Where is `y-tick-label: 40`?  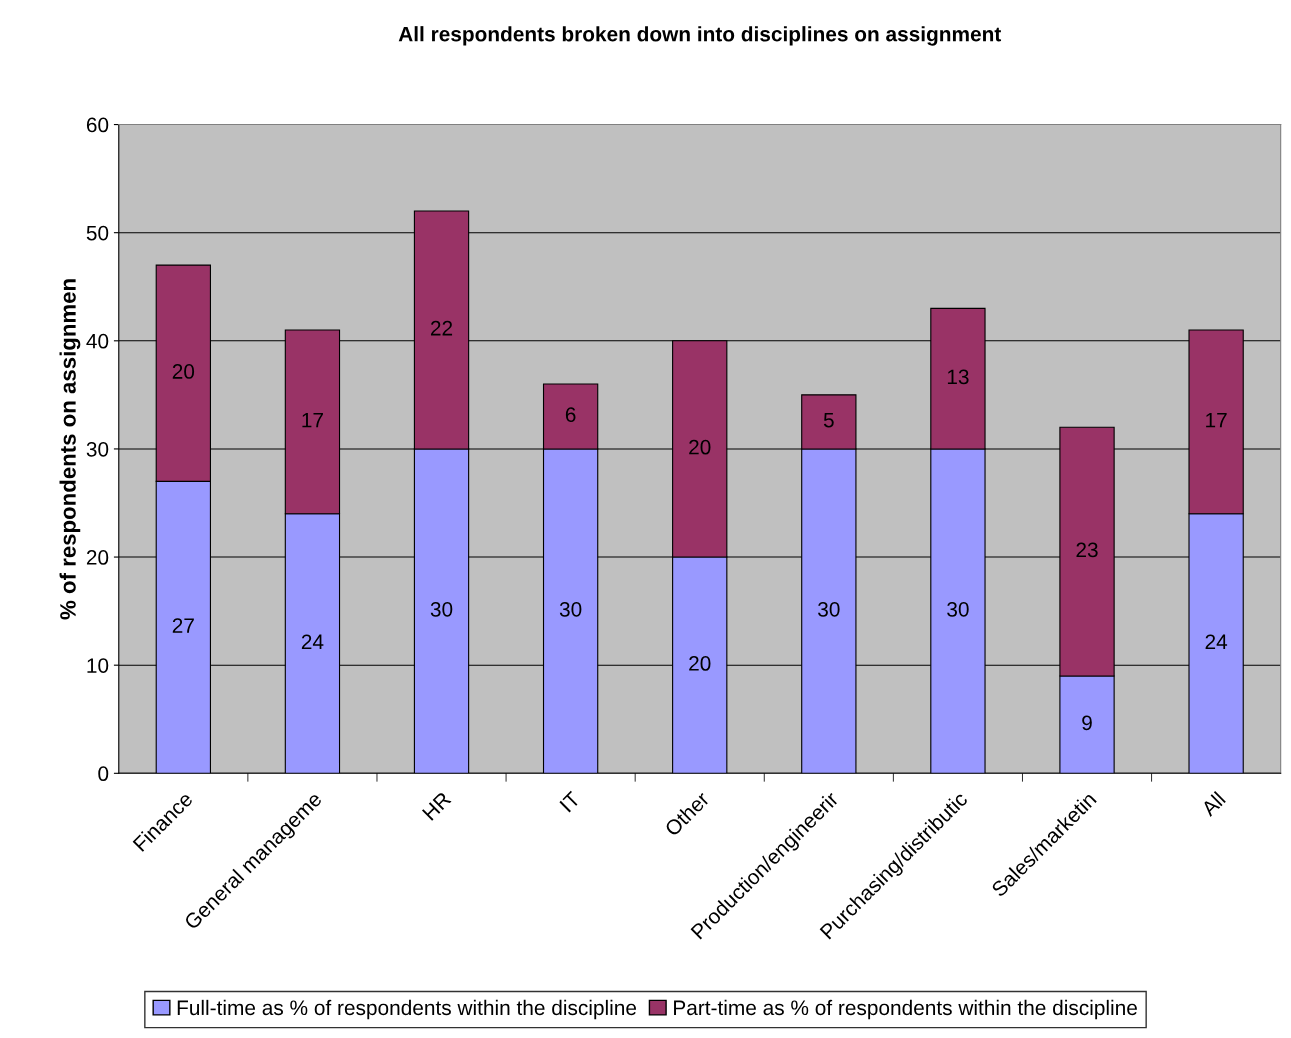 y-tick-label: 40 is located at coordinates (97, 341).